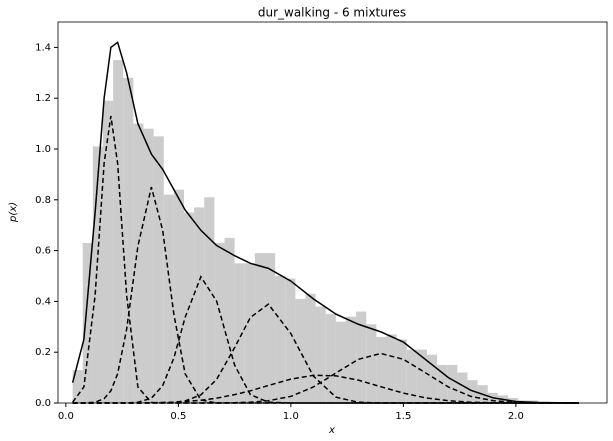 The width and height of the screenshot is (613, 441). I want to click on y-tick-label: 1.4, so click(43, 47).